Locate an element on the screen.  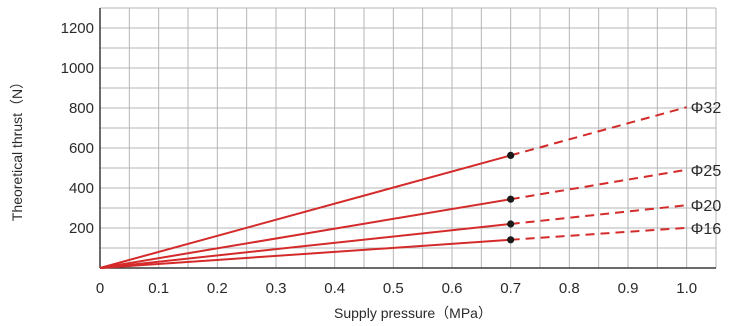
series-label: Φ16 is located at coordinates (706, 229).